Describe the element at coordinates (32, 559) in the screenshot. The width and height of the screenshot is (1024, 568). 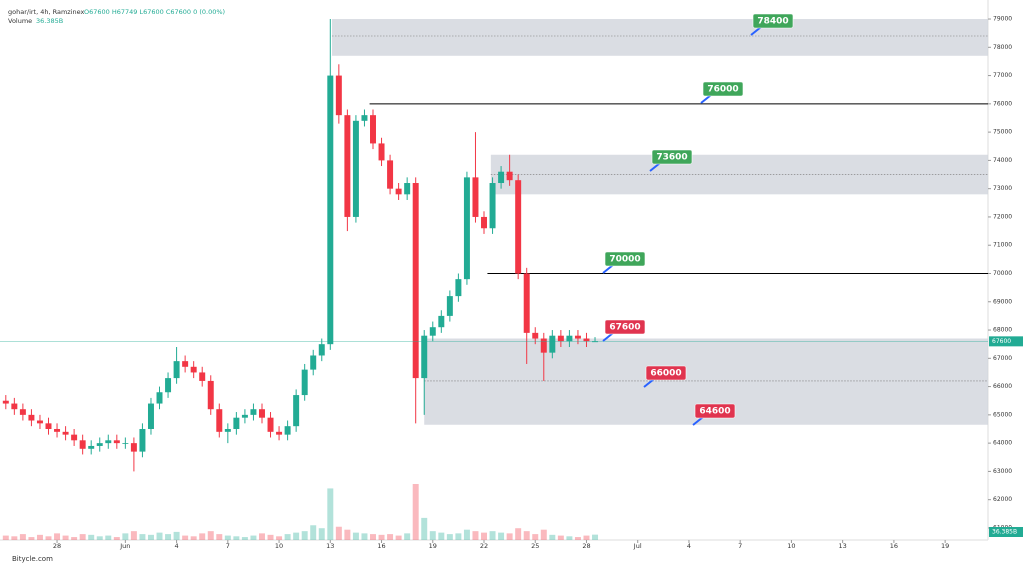
I see `watermark: Bitycle.com` at that location.